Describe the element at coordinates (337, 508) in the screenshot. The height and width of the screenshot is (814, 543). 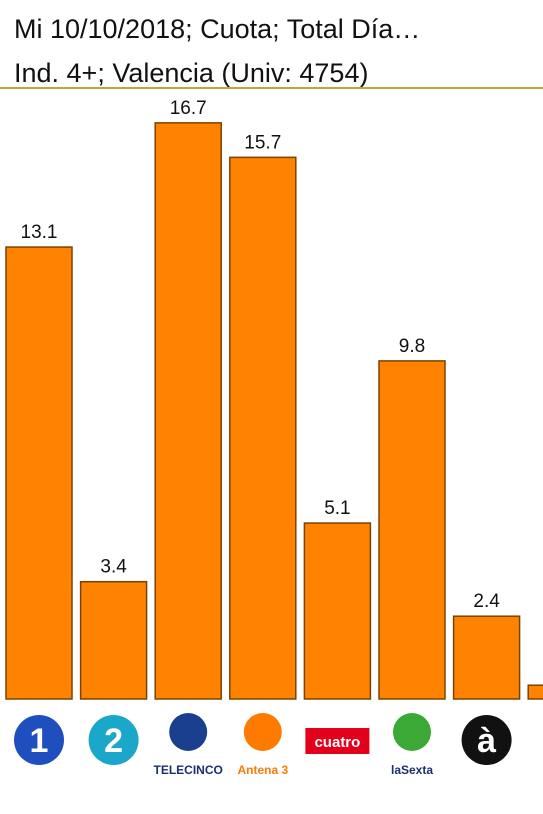
I see `value-label: 5.1` at that location.